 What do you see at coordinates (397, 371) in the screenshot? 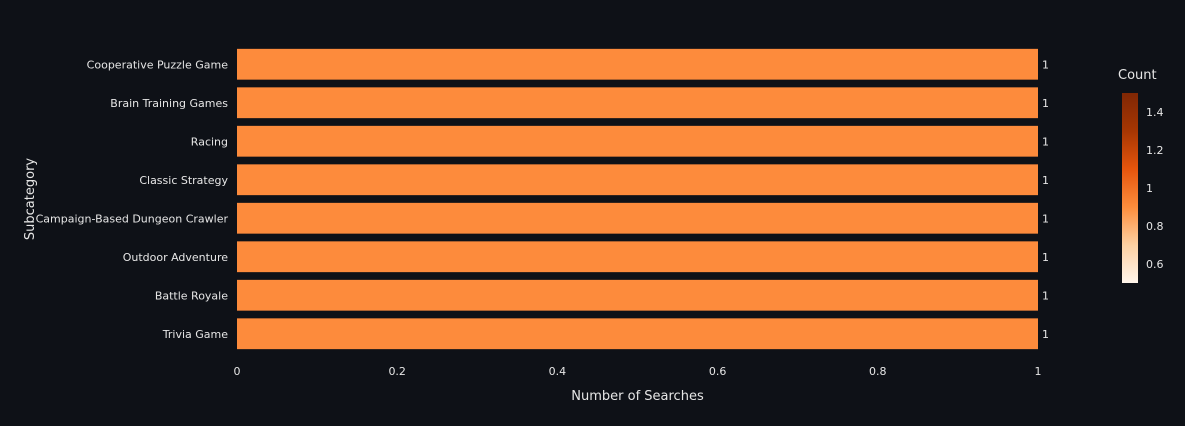
I see `x-tick-label: 0.2` at bounding box center [397, 371].